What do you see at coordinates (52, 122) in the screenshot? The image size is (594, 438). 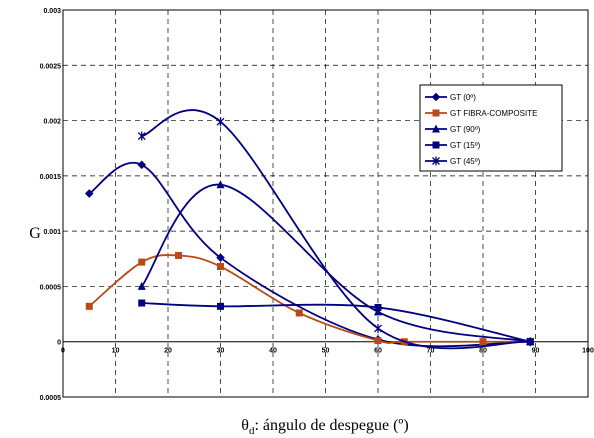 I see `y-tick-label-5: 0.002` at bounding box center [52, 122].